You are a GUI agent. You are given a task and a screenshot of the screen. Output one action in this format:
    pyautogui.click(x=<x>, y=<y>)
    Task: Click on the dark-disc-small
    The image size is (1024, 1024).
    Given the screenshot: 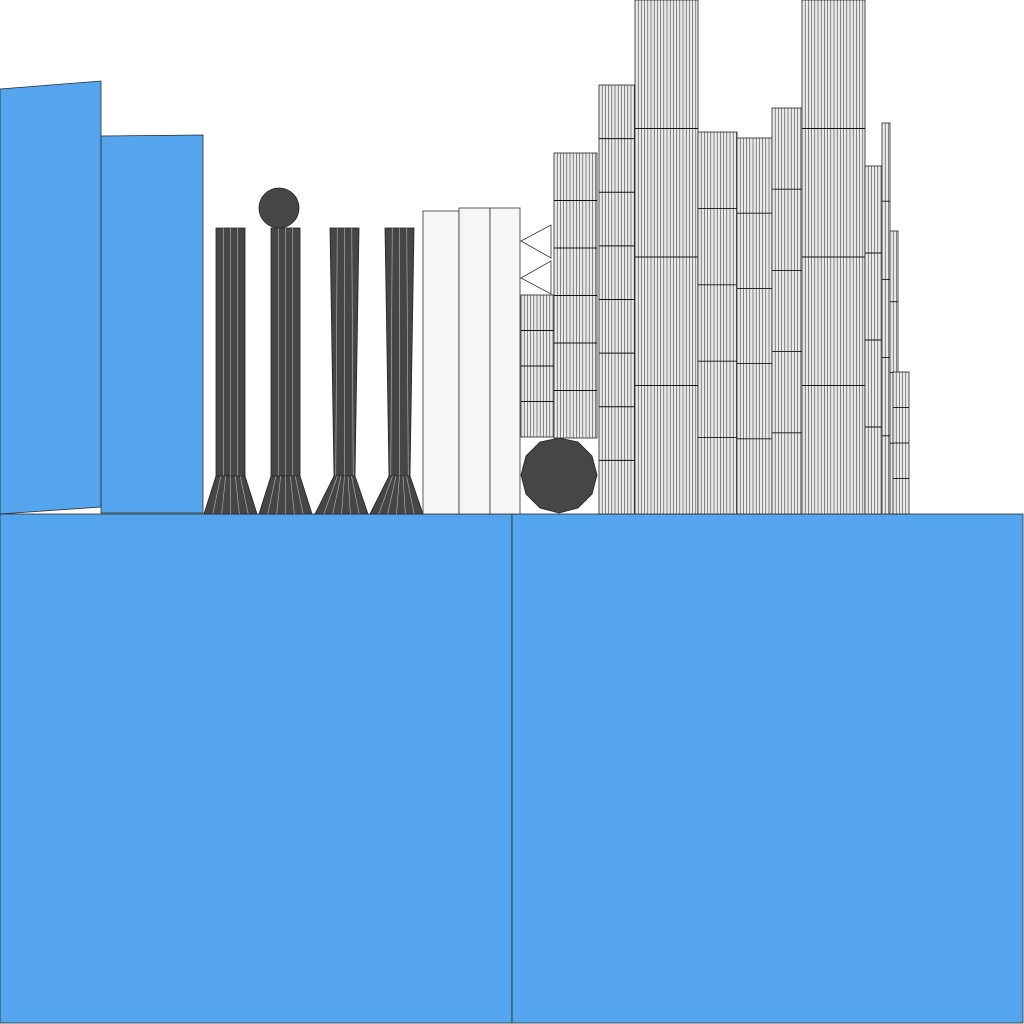 What is the action you would take?
    pyautogui.click(x=279, y=208)
    